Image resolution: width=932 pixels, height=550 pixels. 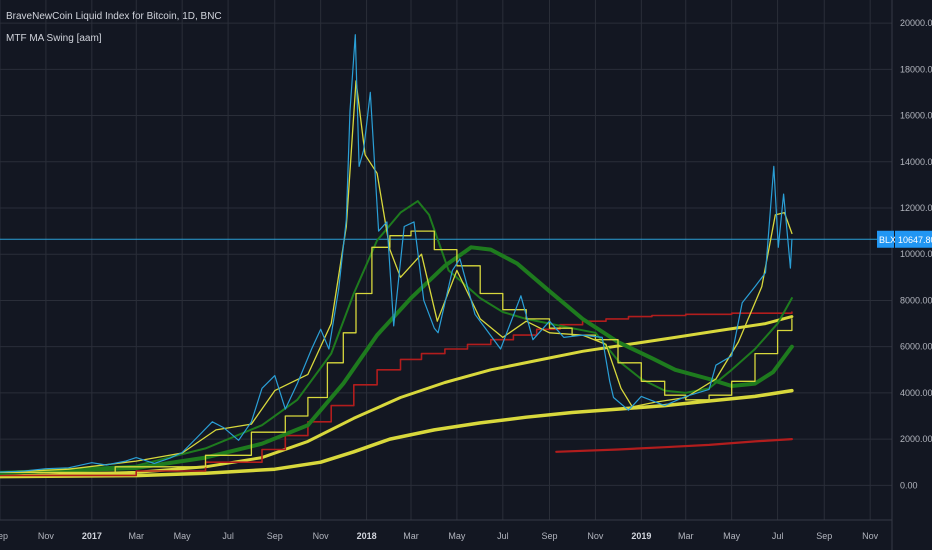 I want to click on y-tick-label: 8000.00, so click(x=916, y=300).